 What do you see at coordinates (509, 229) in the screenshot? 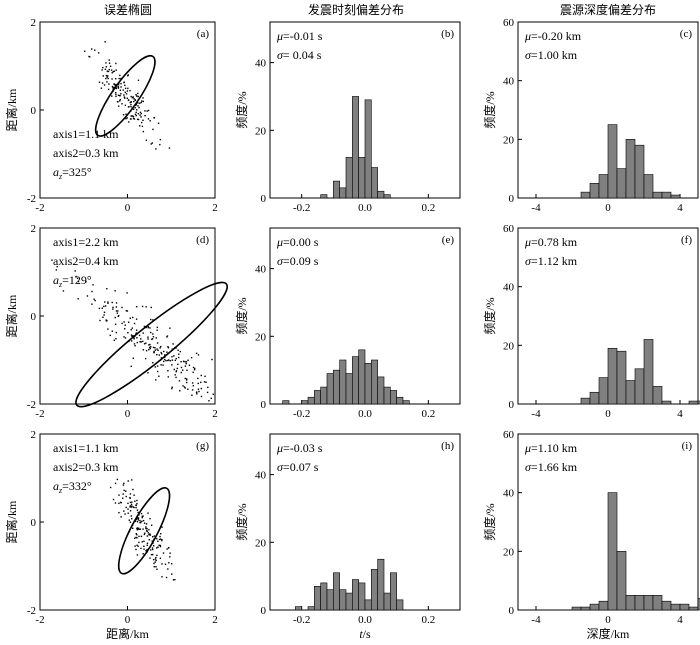
I see `y-tick-label: 60` at bounding box center [509, 229].